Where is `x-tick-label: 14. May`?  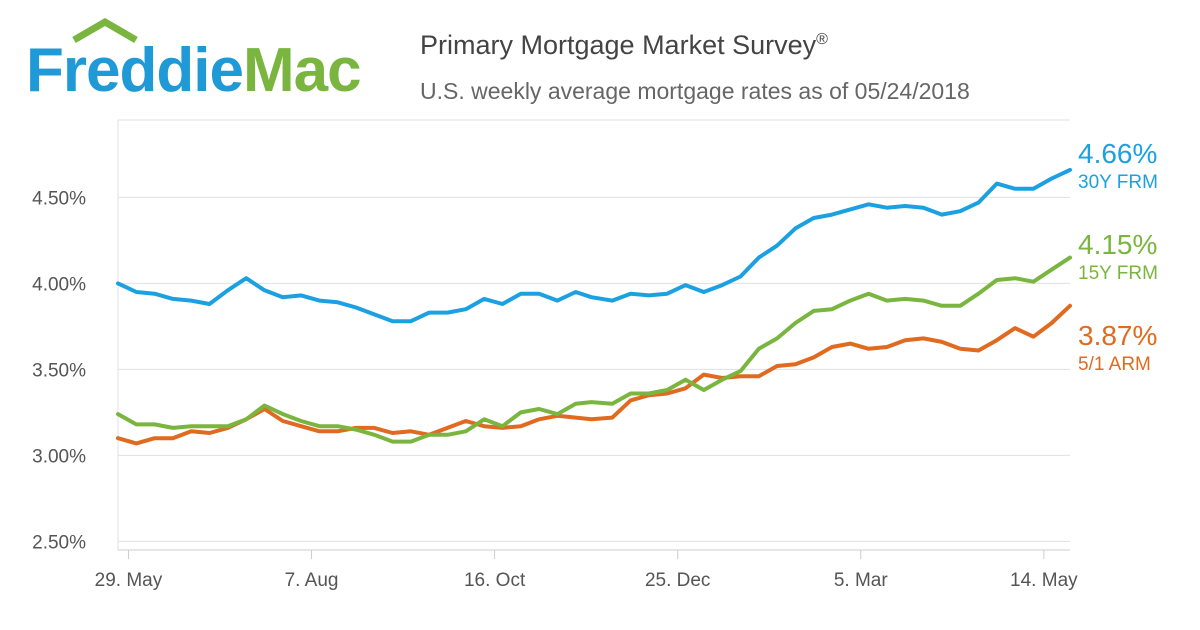 x-tick-label: 14. May is located at coordinates (1044, 580).